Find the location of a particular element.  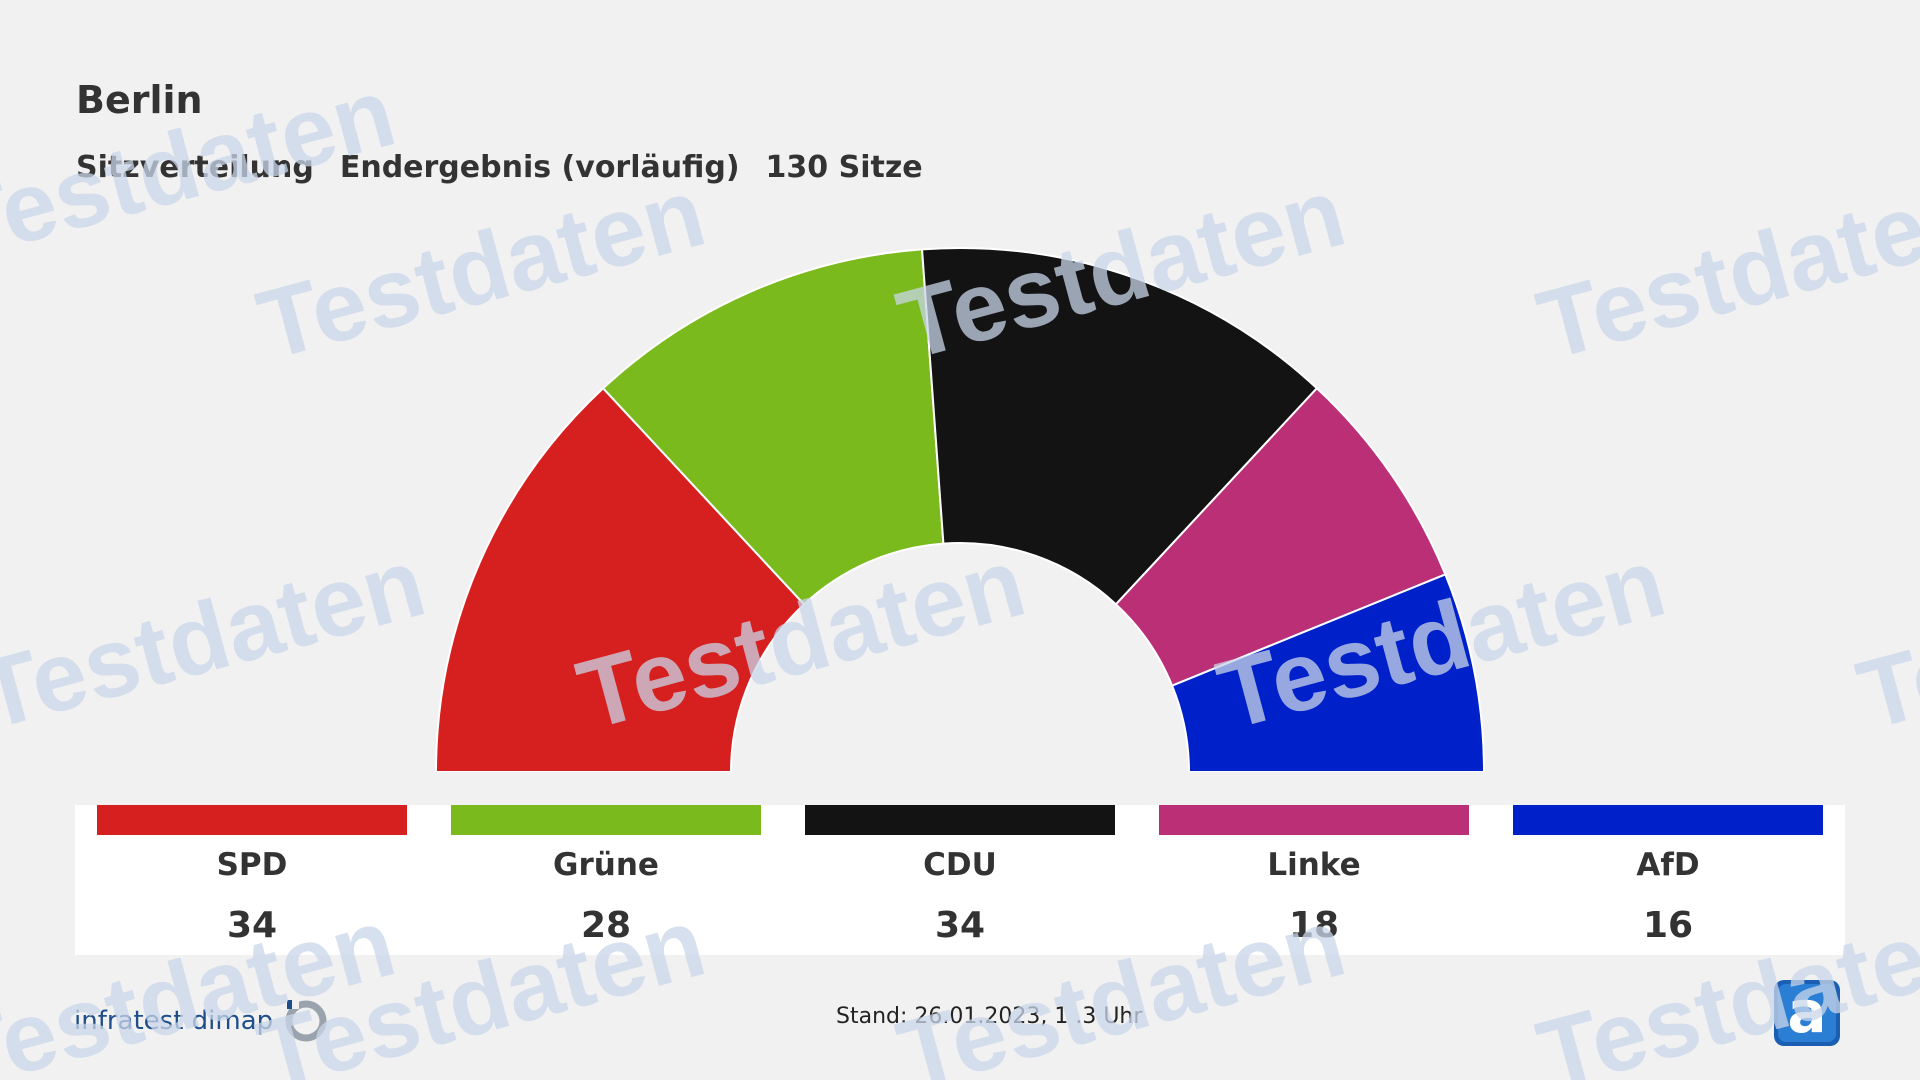

seat-segment-gruene is located at coordinates (773, 427).